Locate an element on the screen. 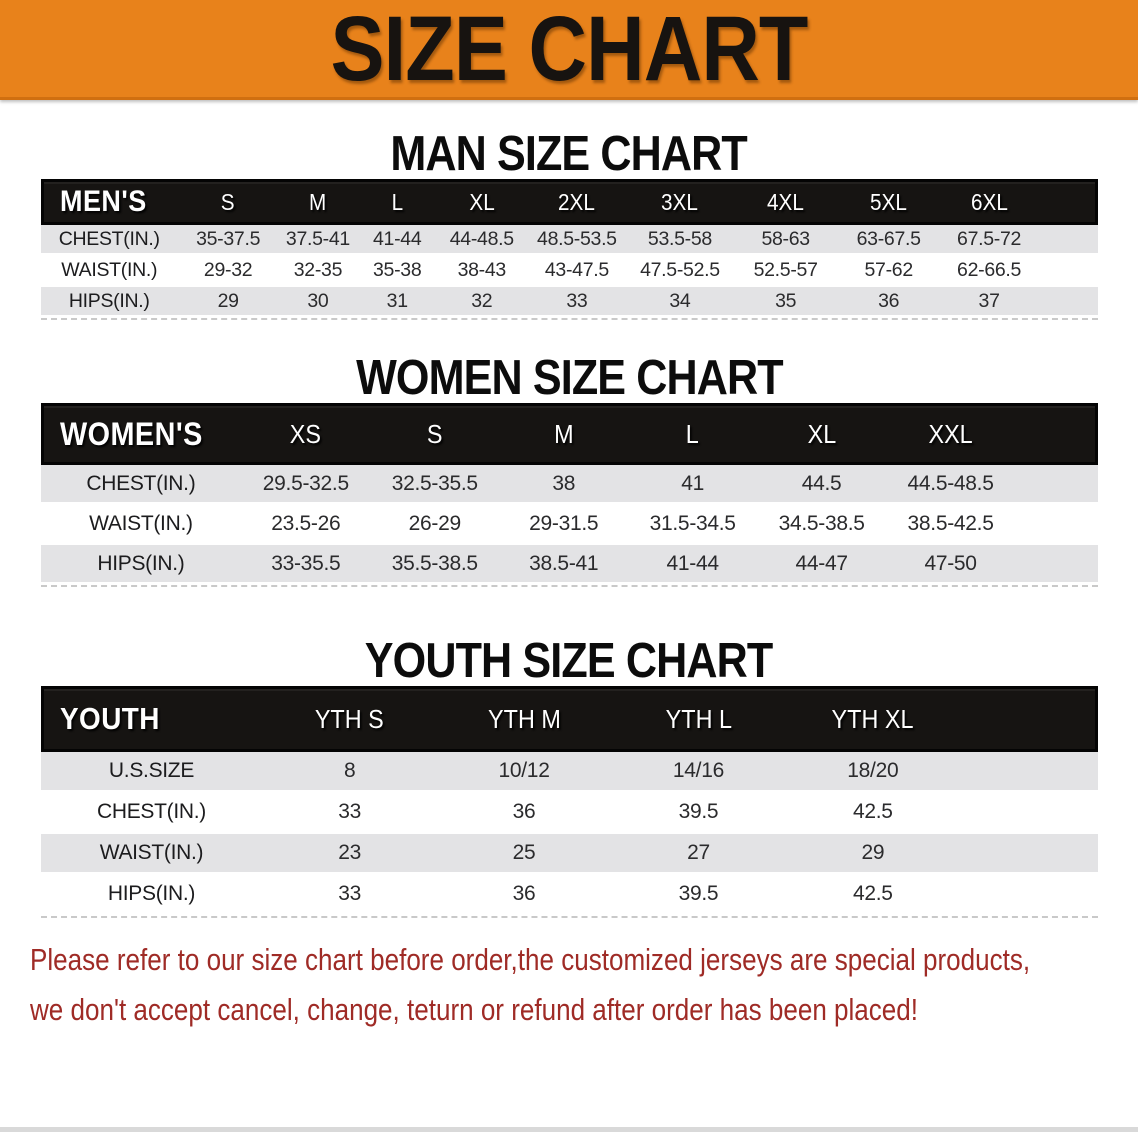 This screenshot has width=1138, height=1132. row-label-us-size: U.S.SIZE is located at coordinates (151, 772).